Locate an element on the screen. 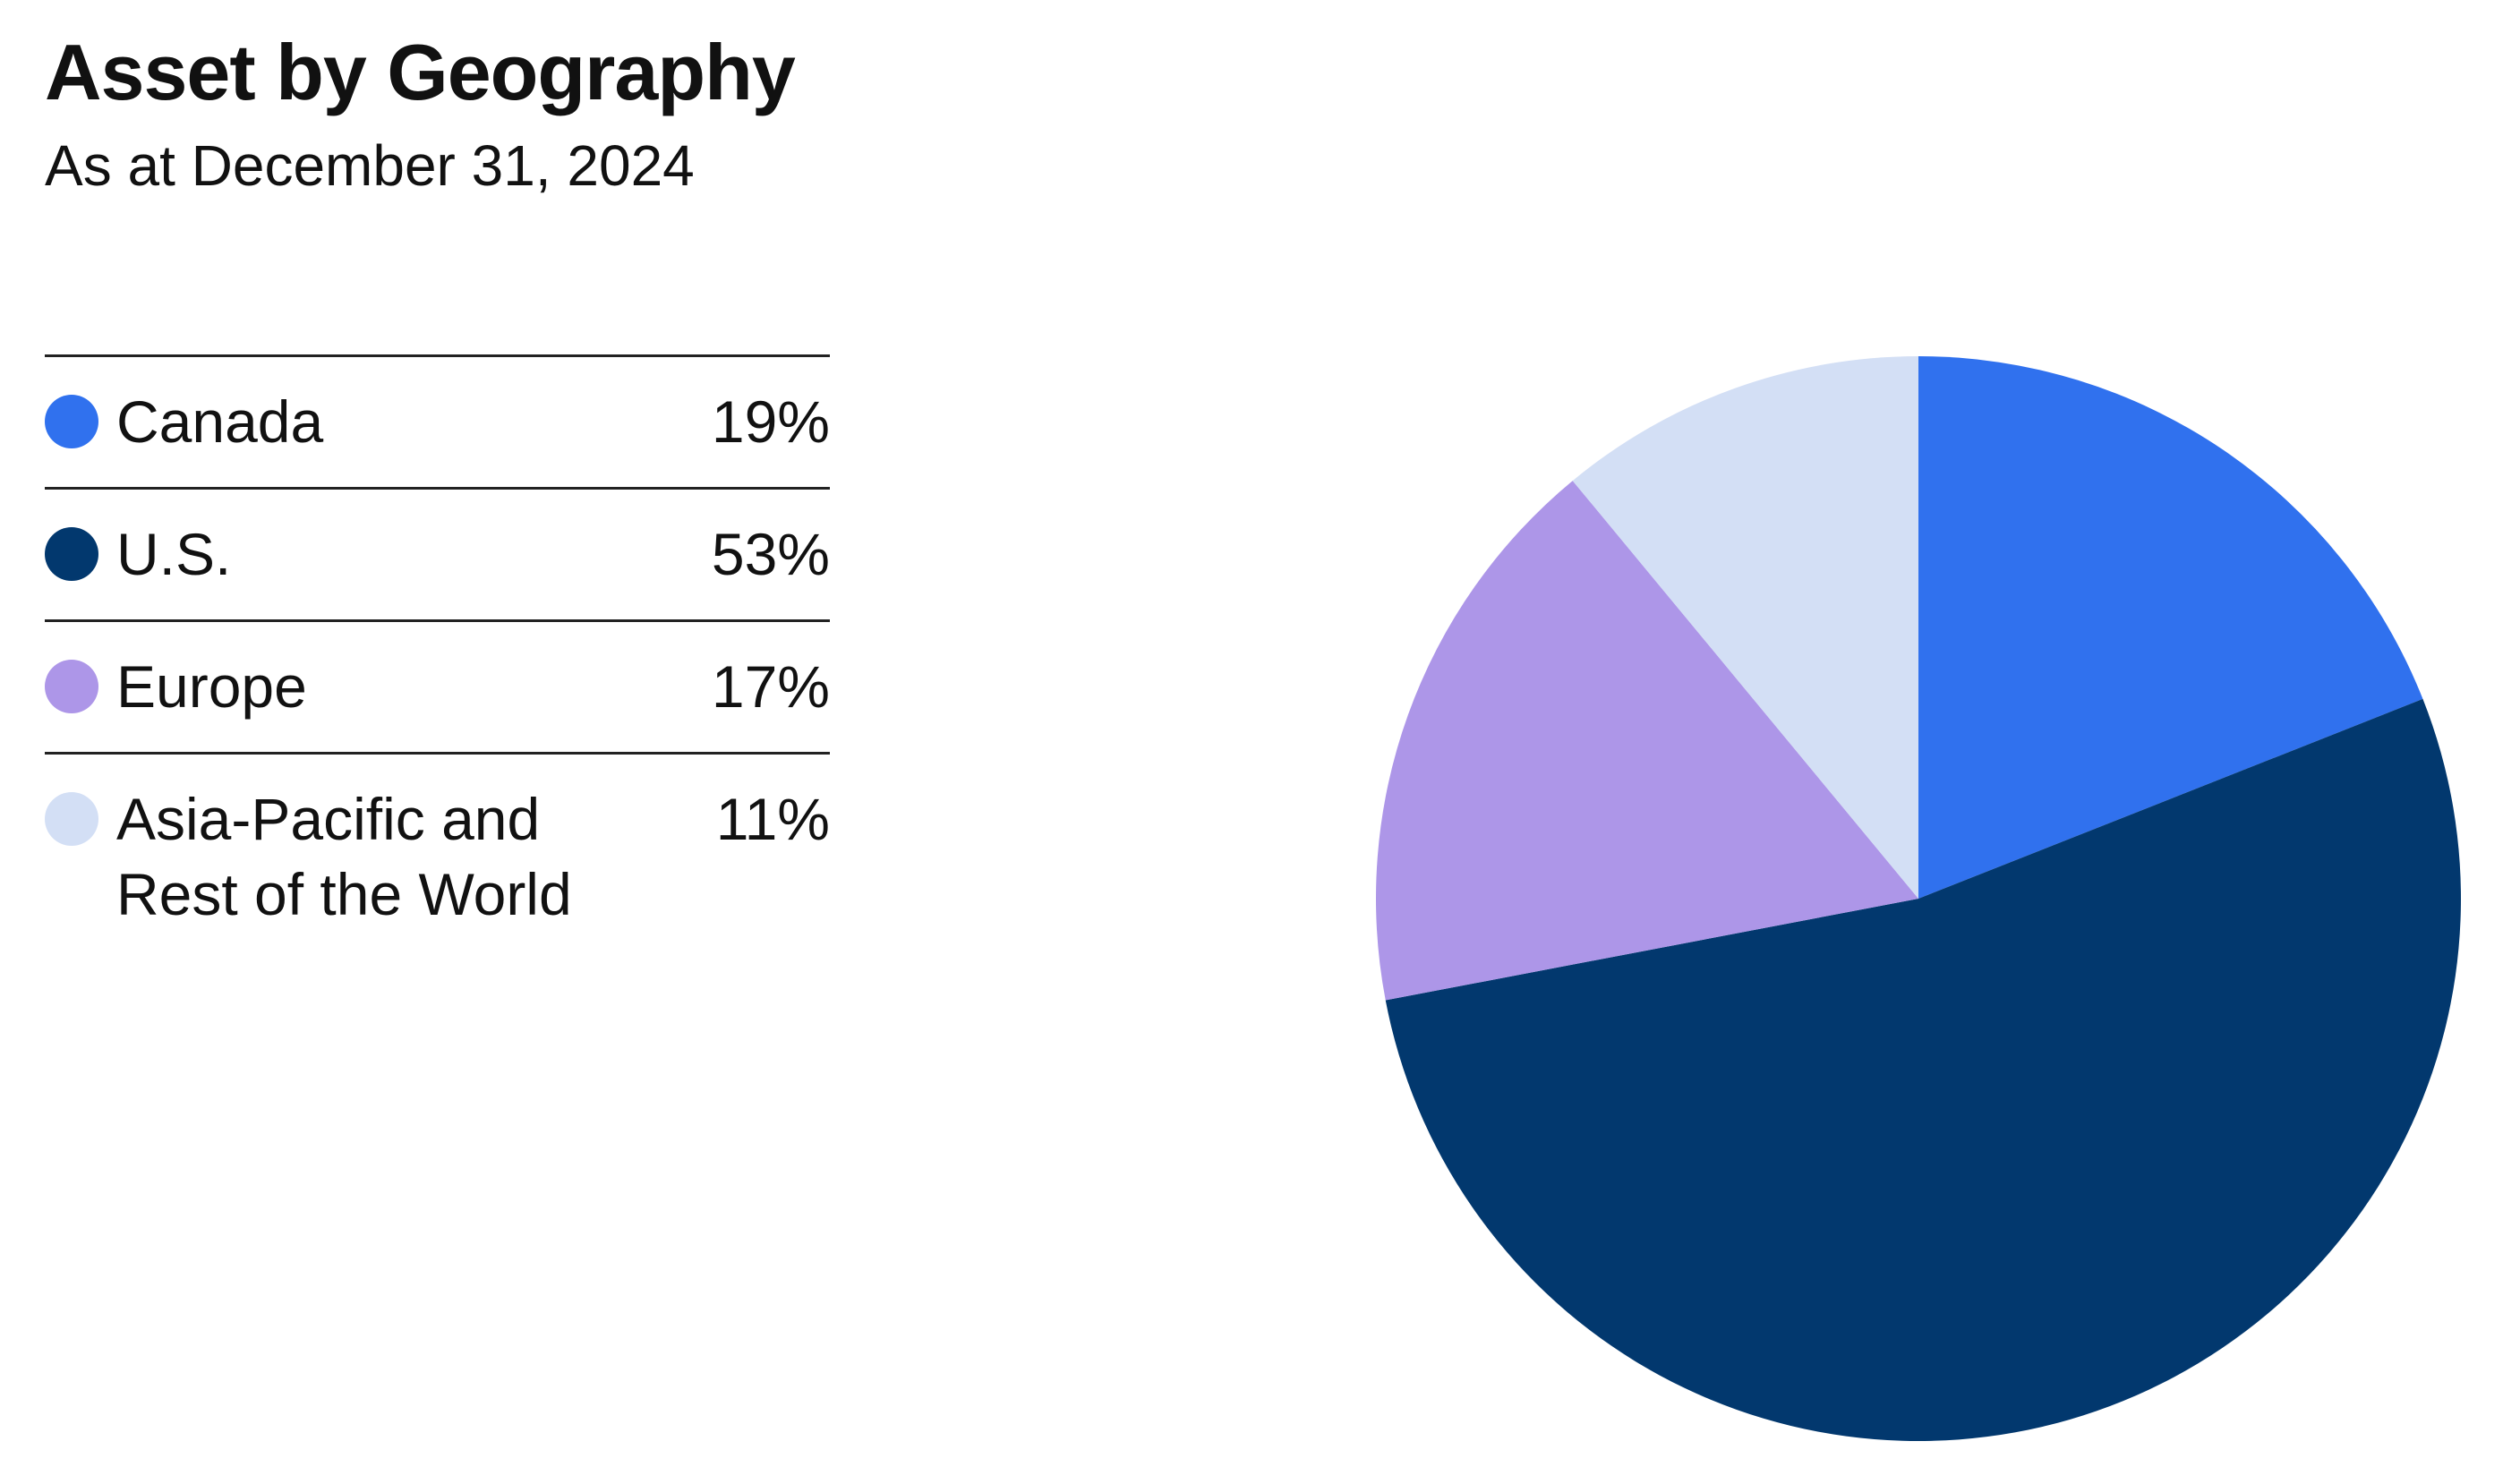 The width and height of the screenshot is (2503, 1484). legend-value: 11% is located at coordinates (773, 819).